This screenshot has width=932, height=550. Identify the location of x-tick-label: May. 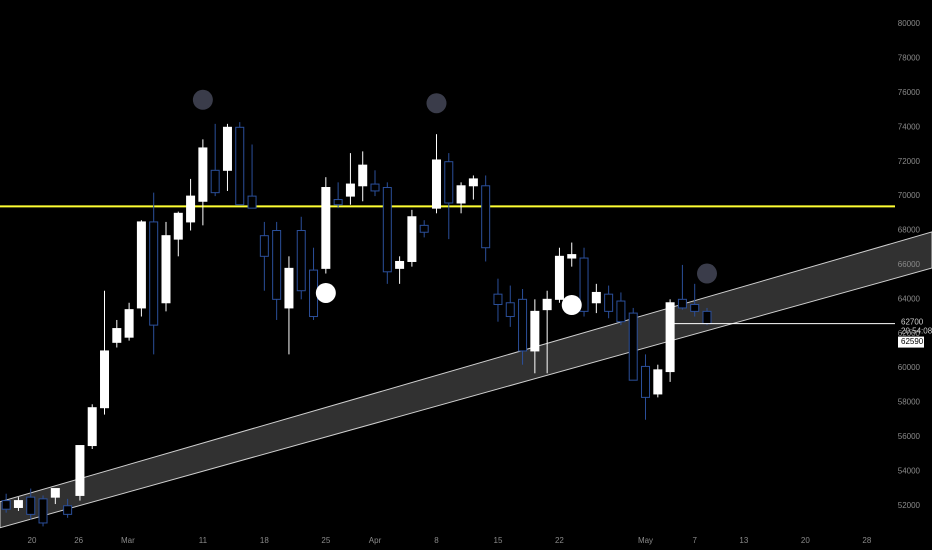
(645, 540).